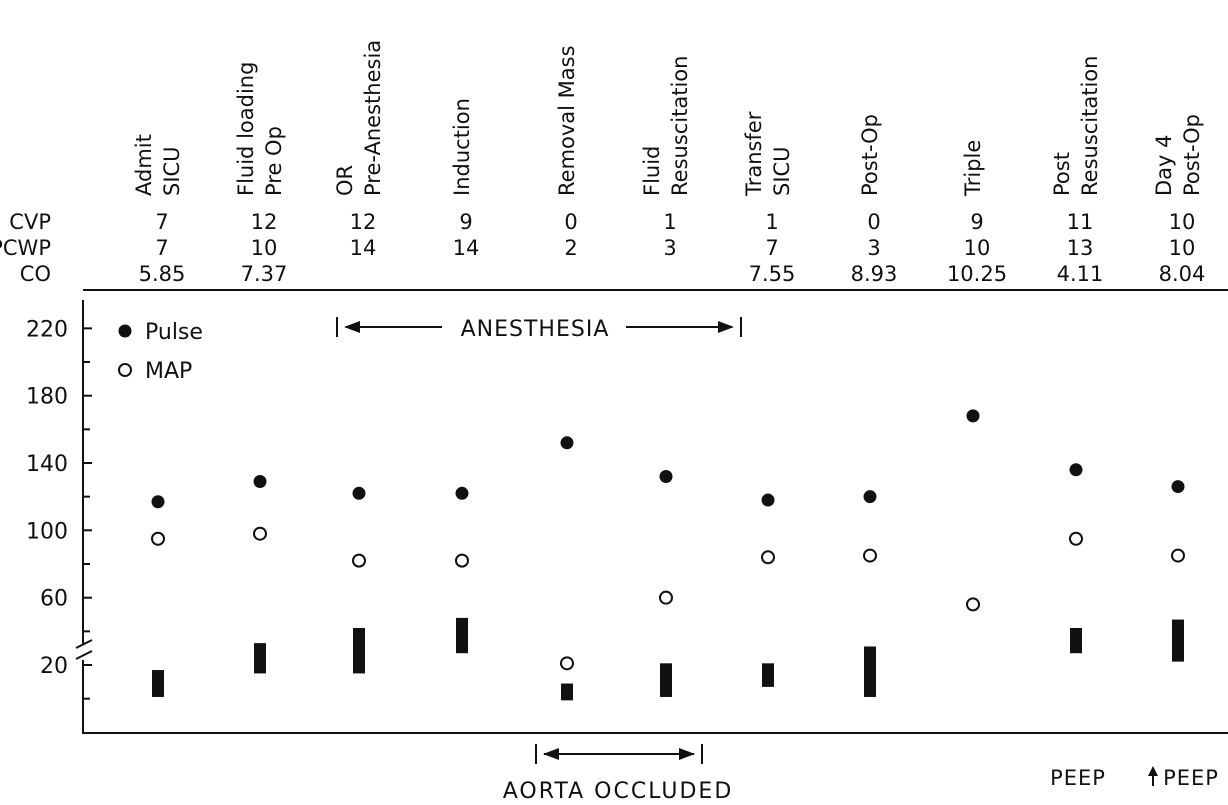  Describe the element at coordinates (373, 118) in the screenshot. I see `category-label: Pre-Anesthesia` at that location.